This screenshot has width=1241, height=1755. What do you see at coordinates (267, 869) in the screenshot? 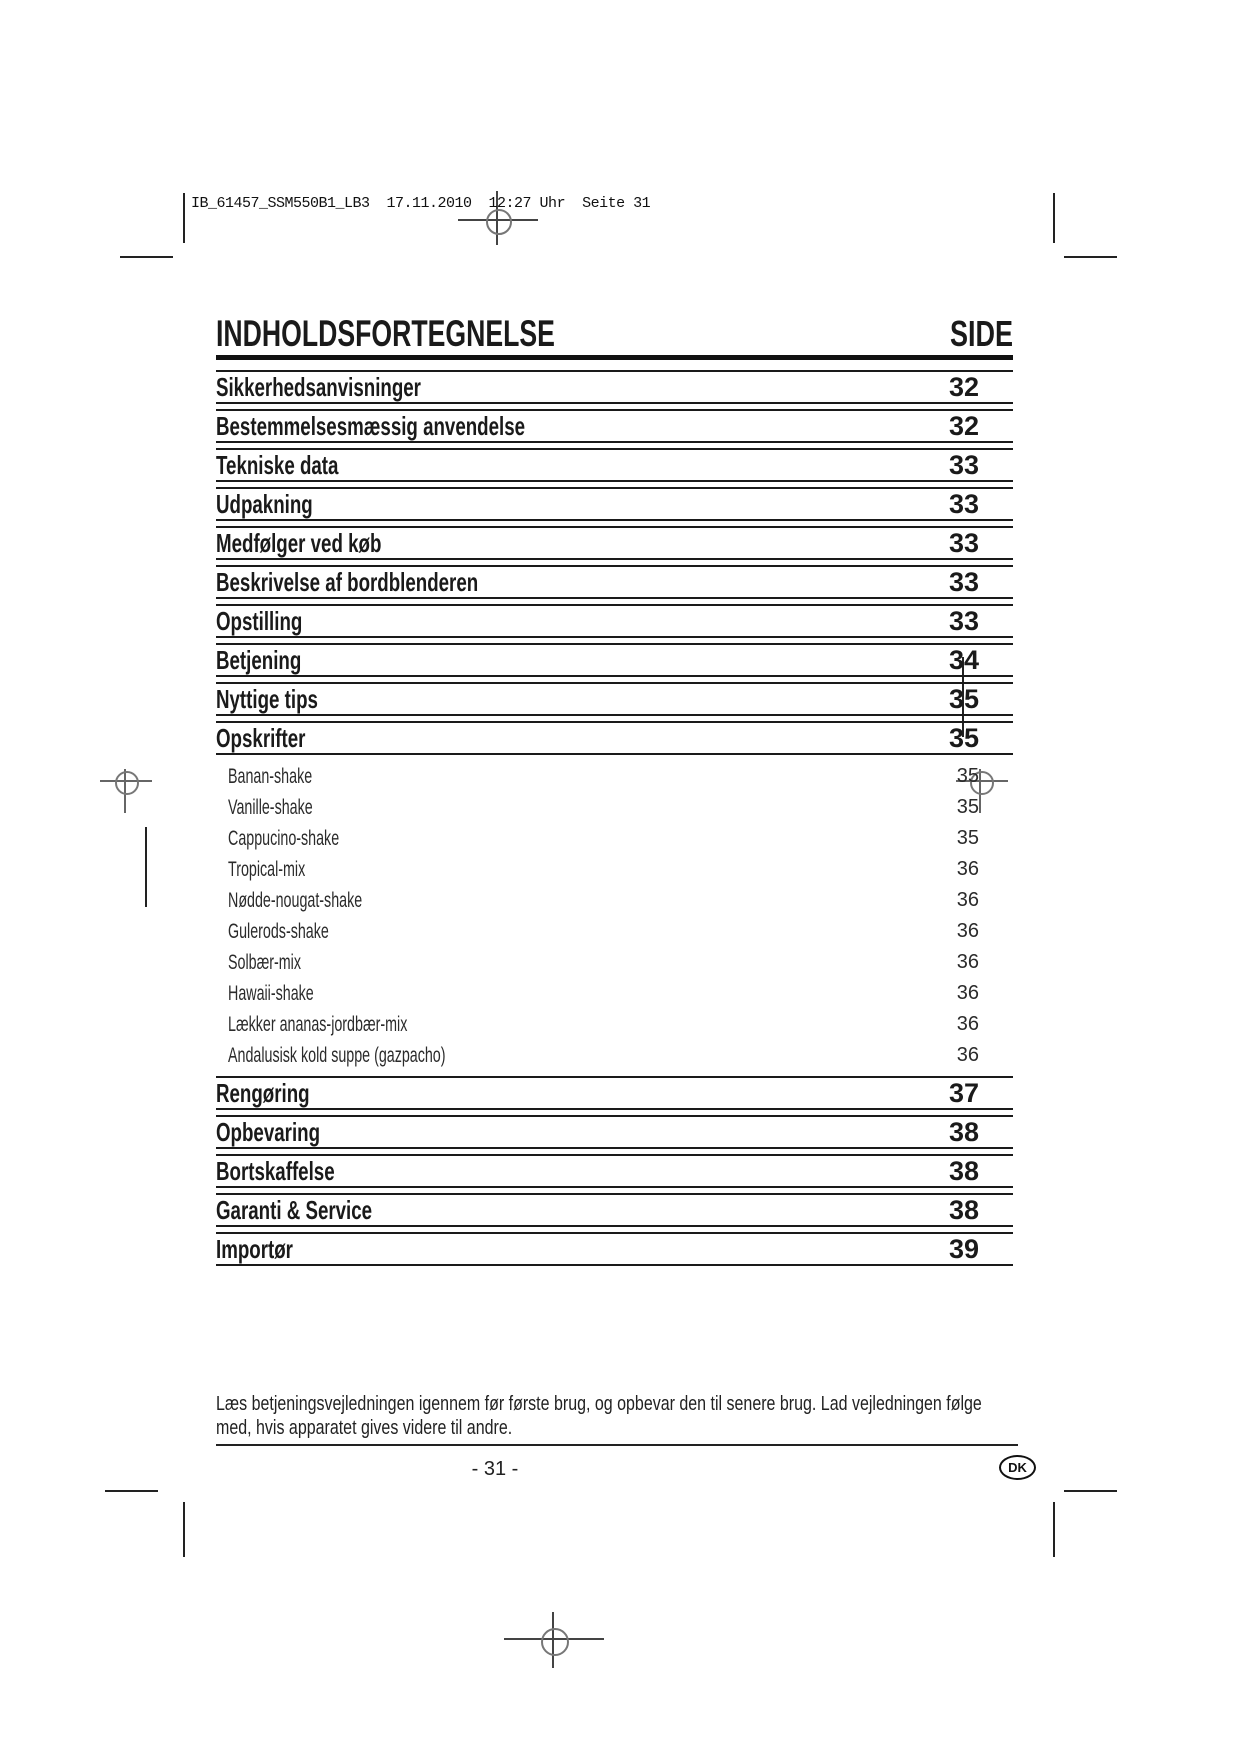
I see `toc-entry-label: Tropical-mix` at bounding box center [267, 869].